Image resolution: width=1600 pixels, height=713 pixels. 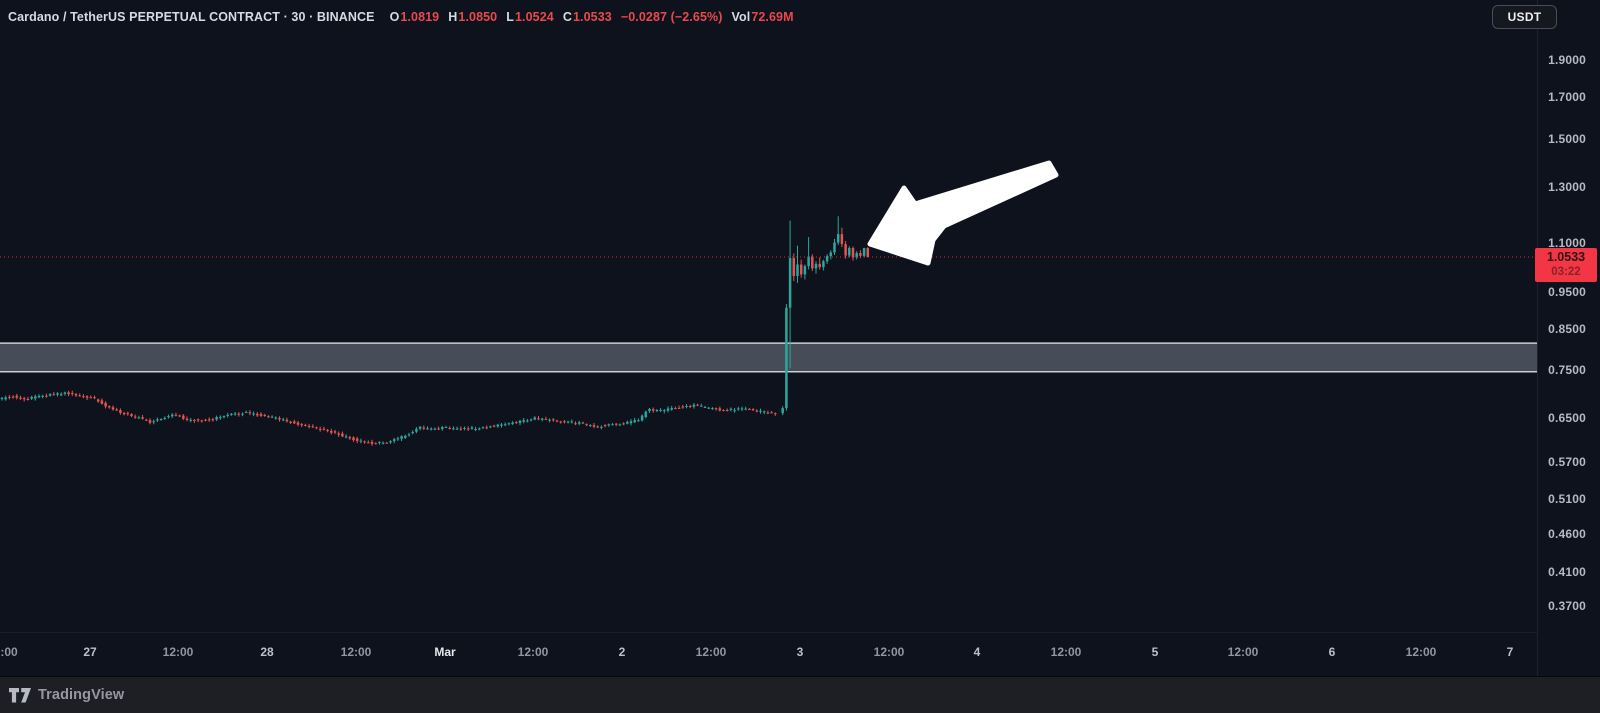 What do you see at coordinates (90, 652) in the screenshot?
I see `time-tick: 27` at bounding box center [90, 652].